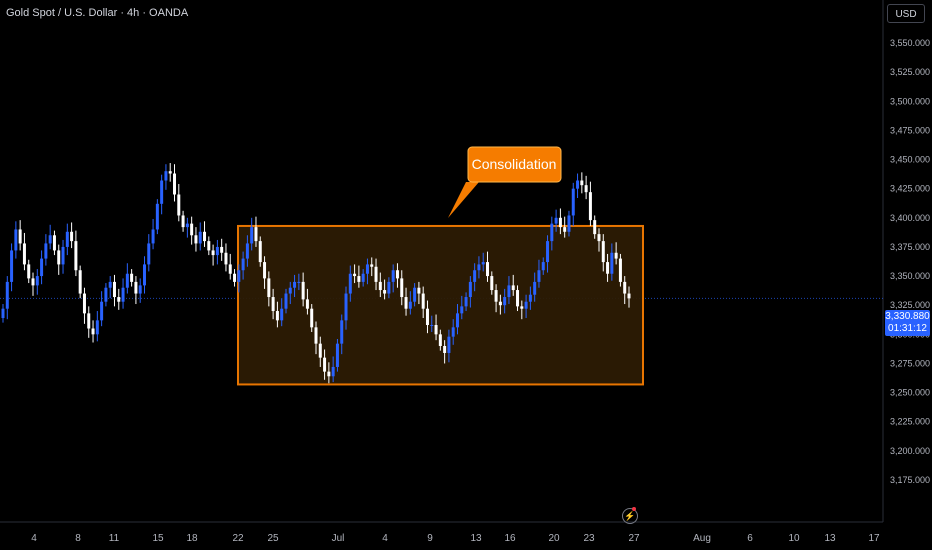 The width and height of the screenshot is (932, 550). Describe the element at coordinates (34, 538) in the screenshot. I see `x-tick-label: 4` at that location.